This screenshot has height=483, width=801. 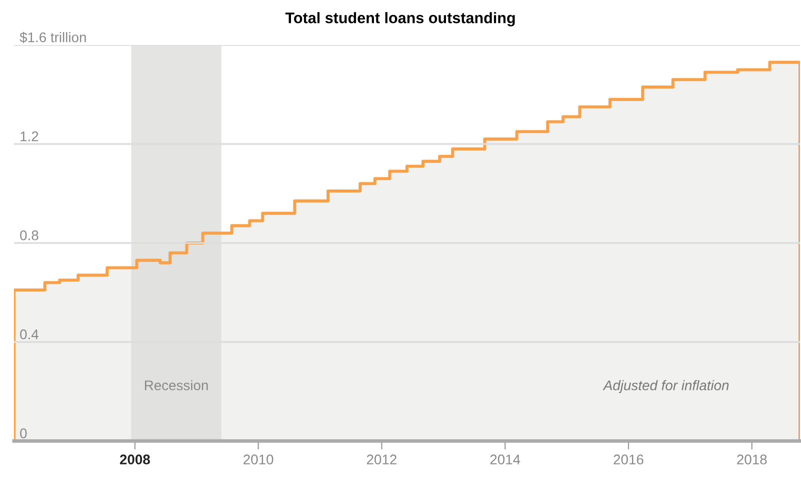 What do you see at coordinates (176, 385) in the screenshot?
I see `band-label: Recession` at bounding box center [176, 385].